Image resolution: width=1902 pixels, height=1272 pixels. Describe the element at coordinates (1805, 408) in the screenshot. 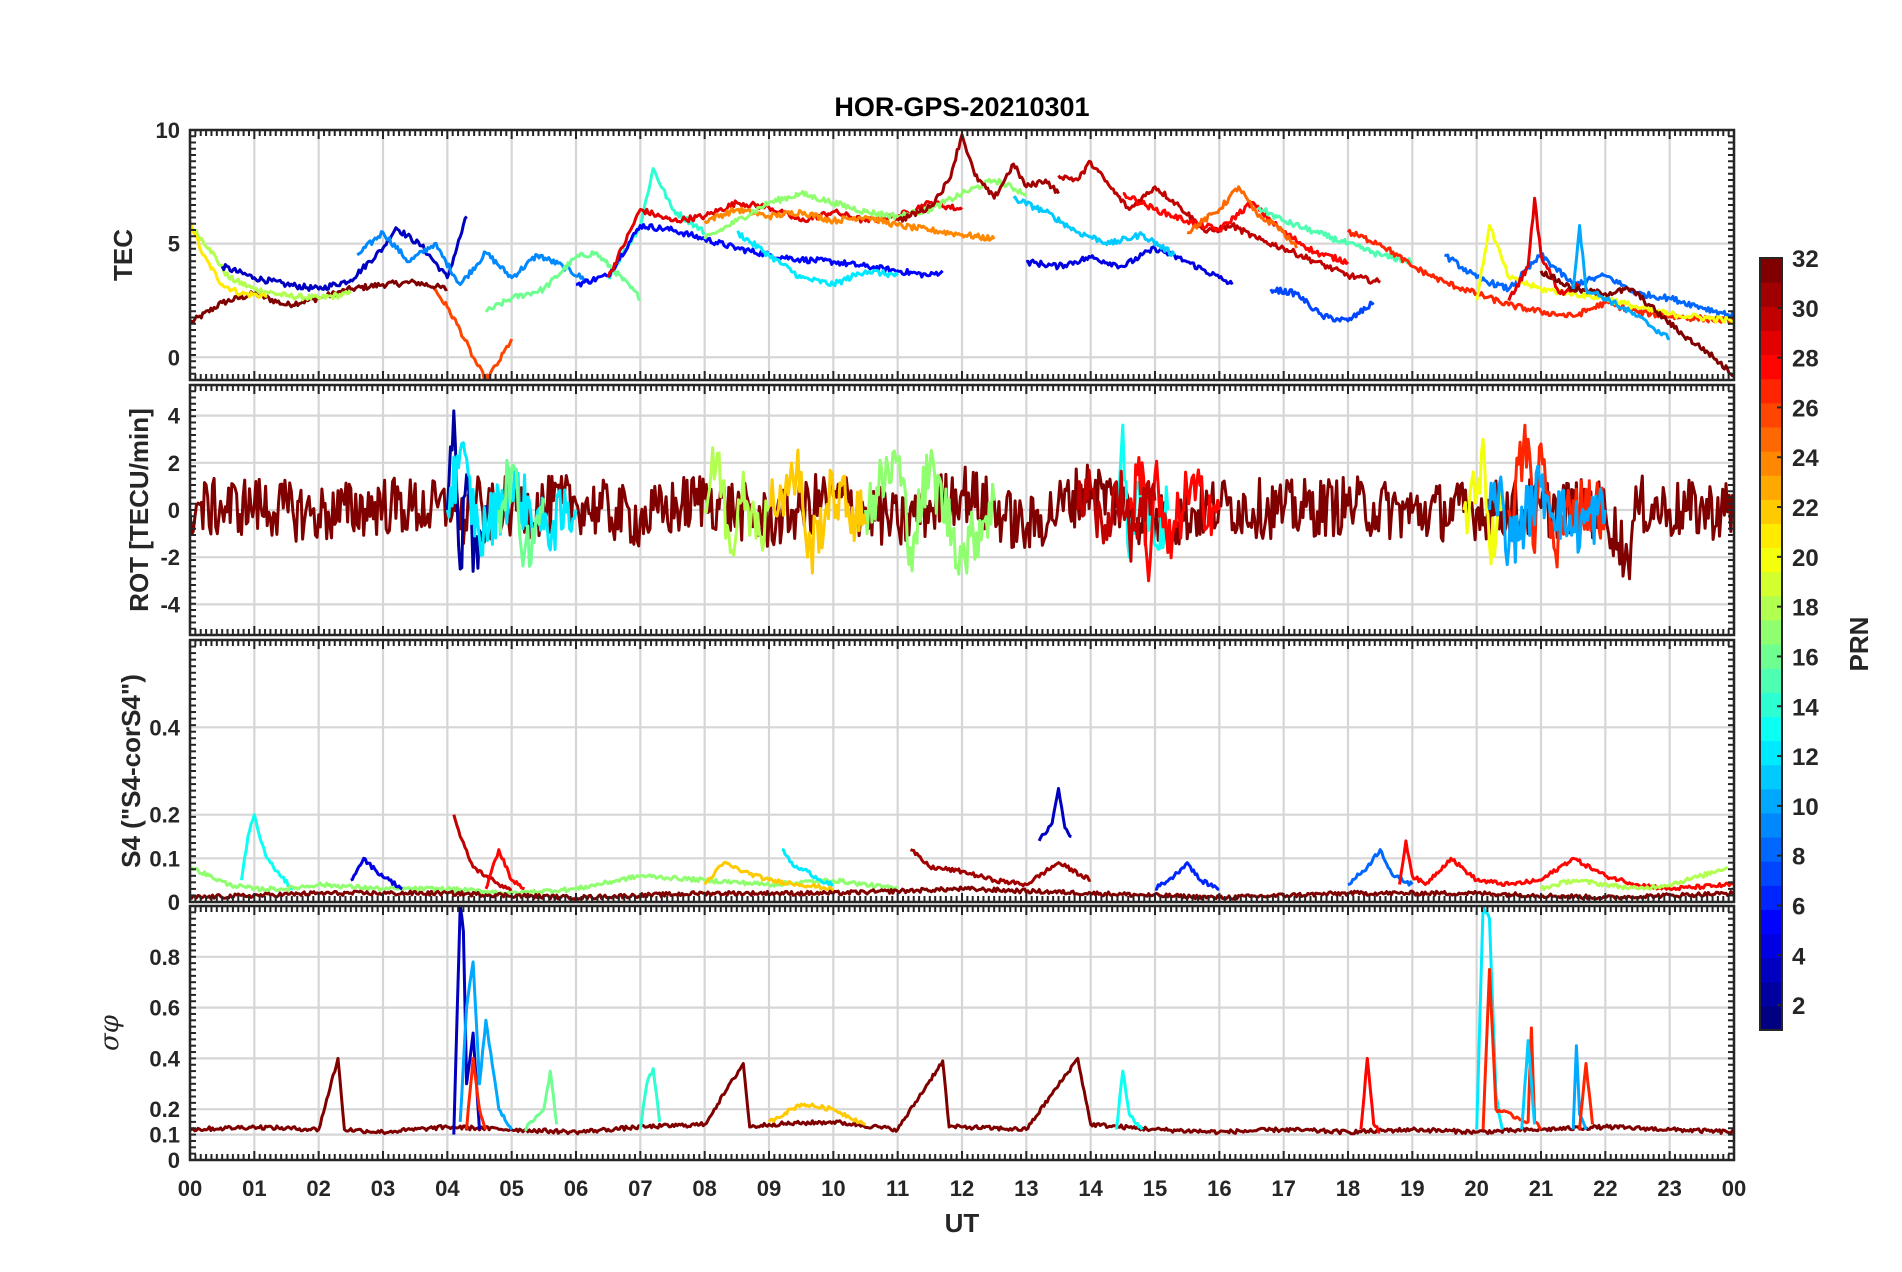

I see `colorbar-tick-label: 26` at that location.